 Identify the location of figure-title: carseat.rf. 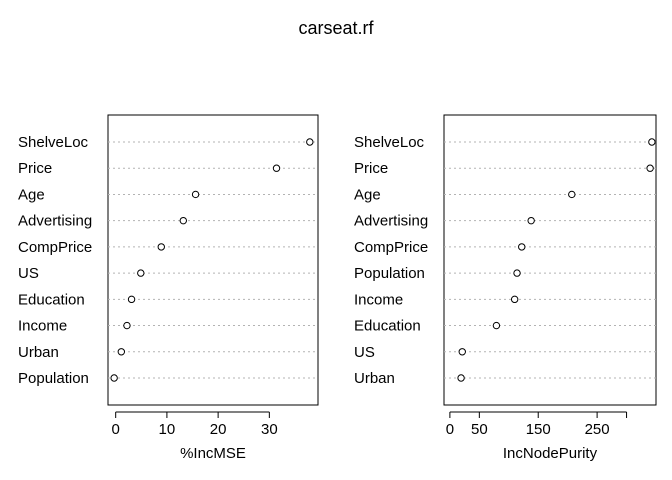
(336, 28).